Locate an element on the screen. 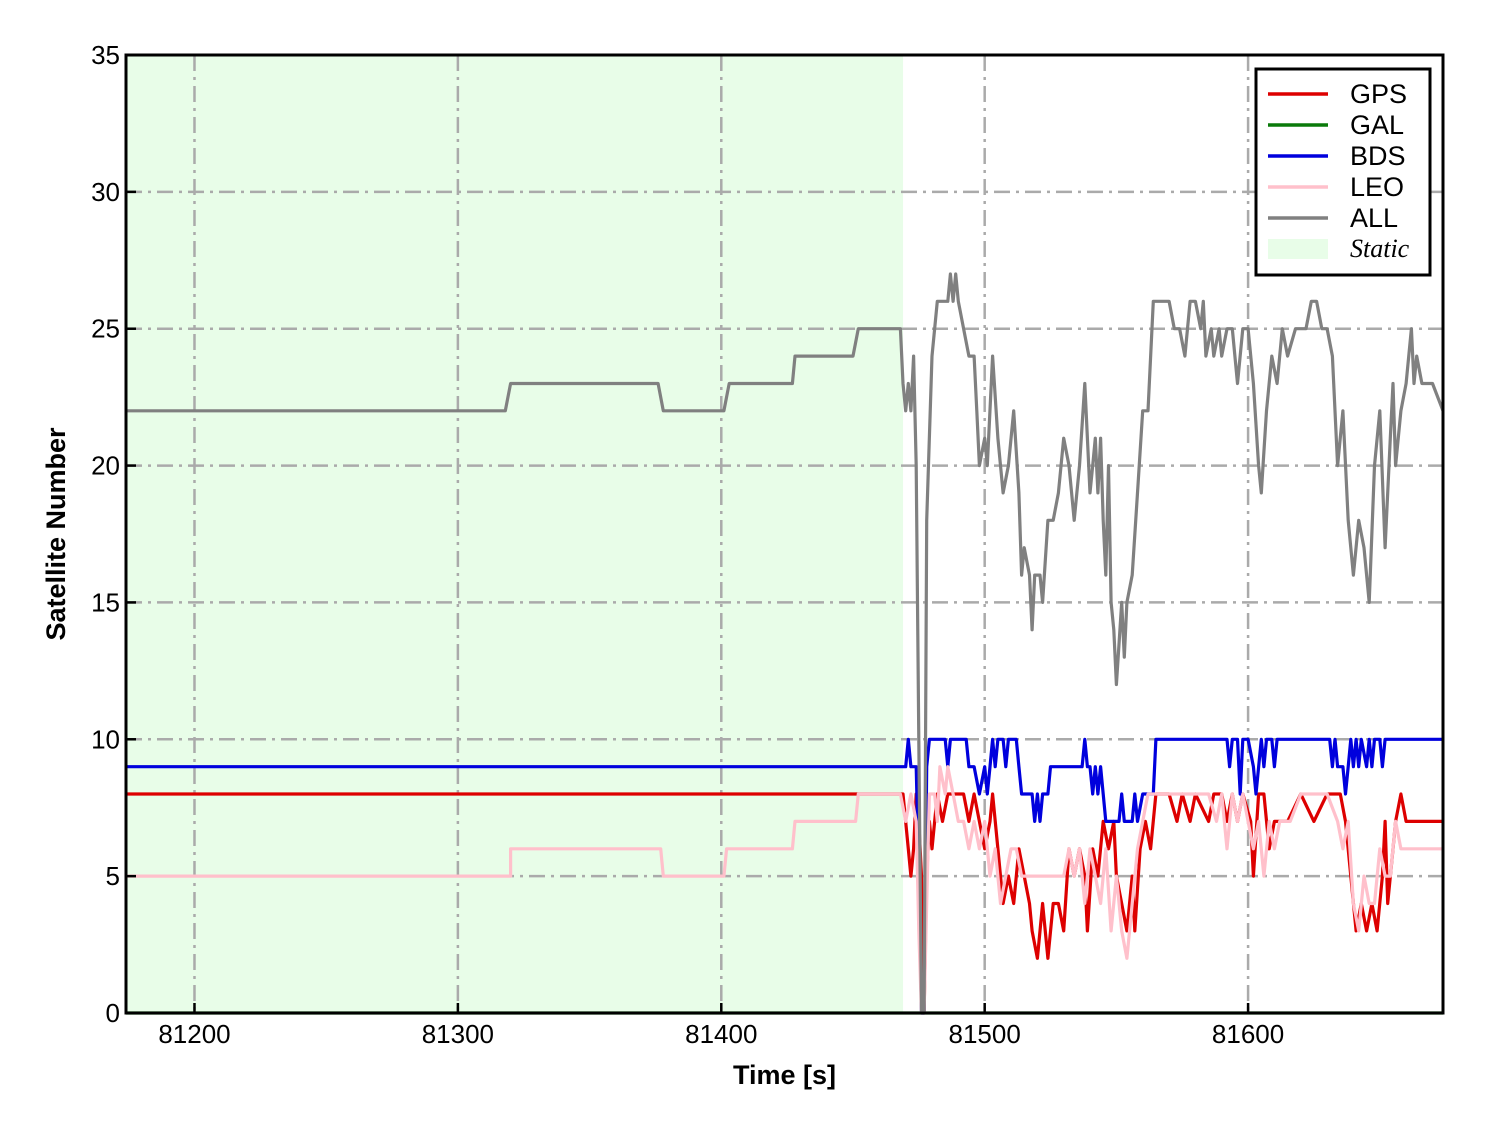 The height and width of the screenshot is (1133, 1488). legend-label-gal: GAL is located at coordinates (1377, 125).